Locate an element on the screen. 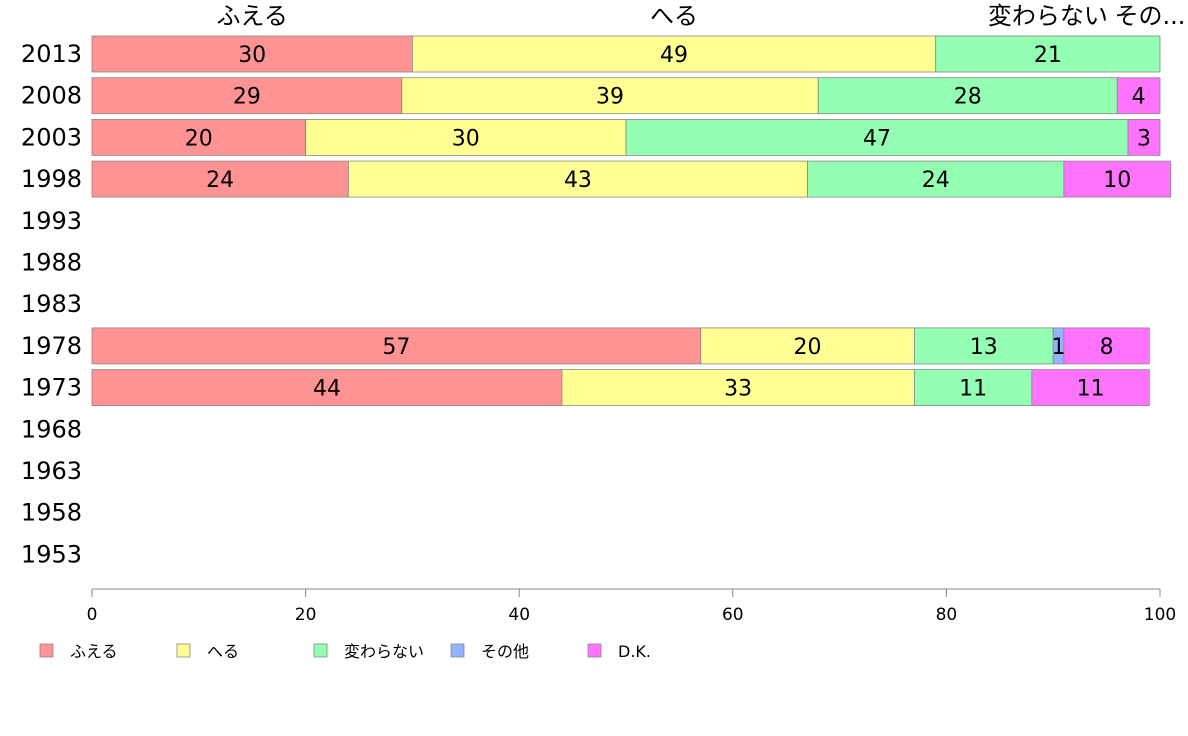 Image resolution: width=1188 pixels, height=736 pixels. data-label: 13 is located at coordinates (984, 347).